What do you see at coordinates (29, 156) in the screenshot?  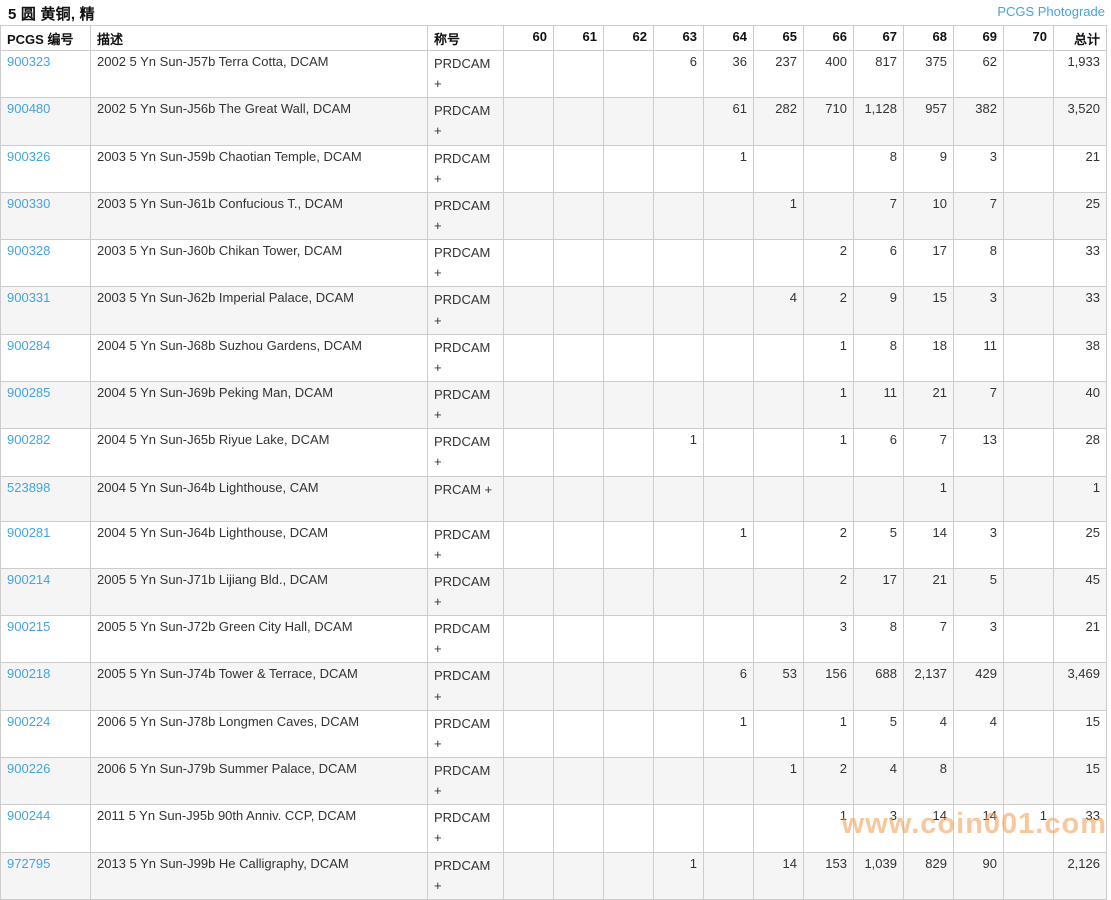 I see `pcgs-number-link: 900326` at bounding box center [29, 156].